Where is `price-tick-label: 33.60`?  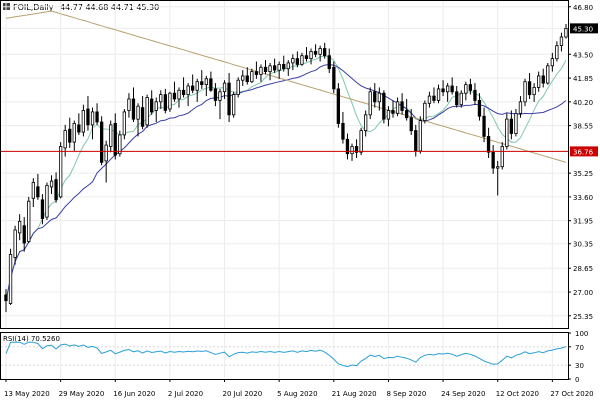
price-tick-label: 33.60 is located at coordinates (583, 198).